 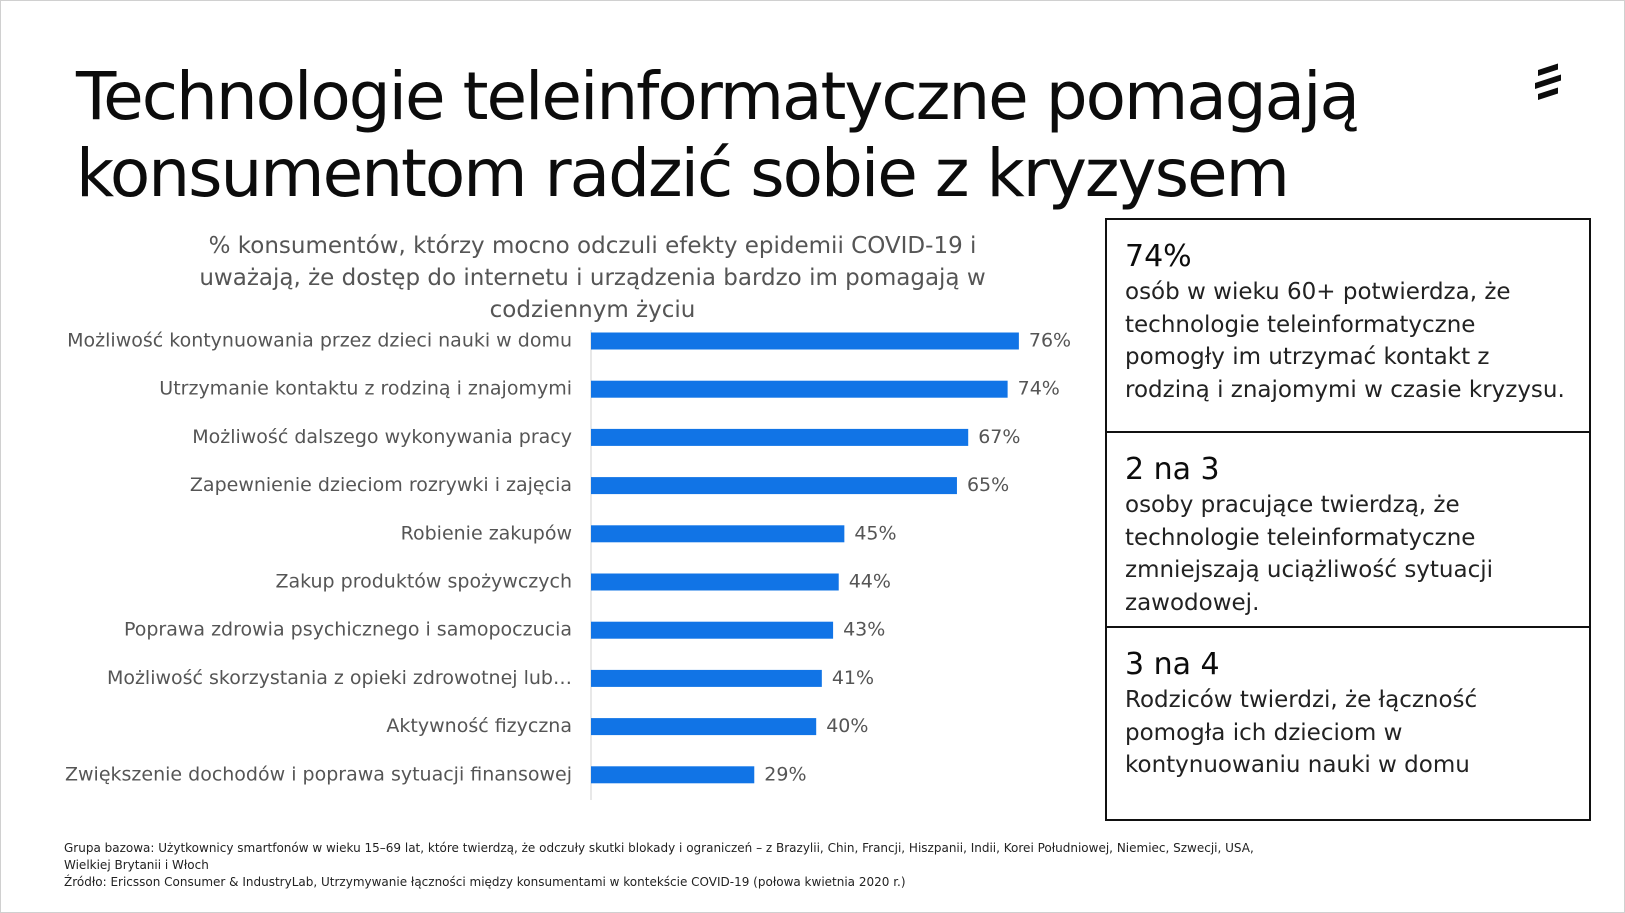 What do you see at coordinates (875, 533) in the screenshot?
I see `value-label: 45%` at bounding box center [875, 533].